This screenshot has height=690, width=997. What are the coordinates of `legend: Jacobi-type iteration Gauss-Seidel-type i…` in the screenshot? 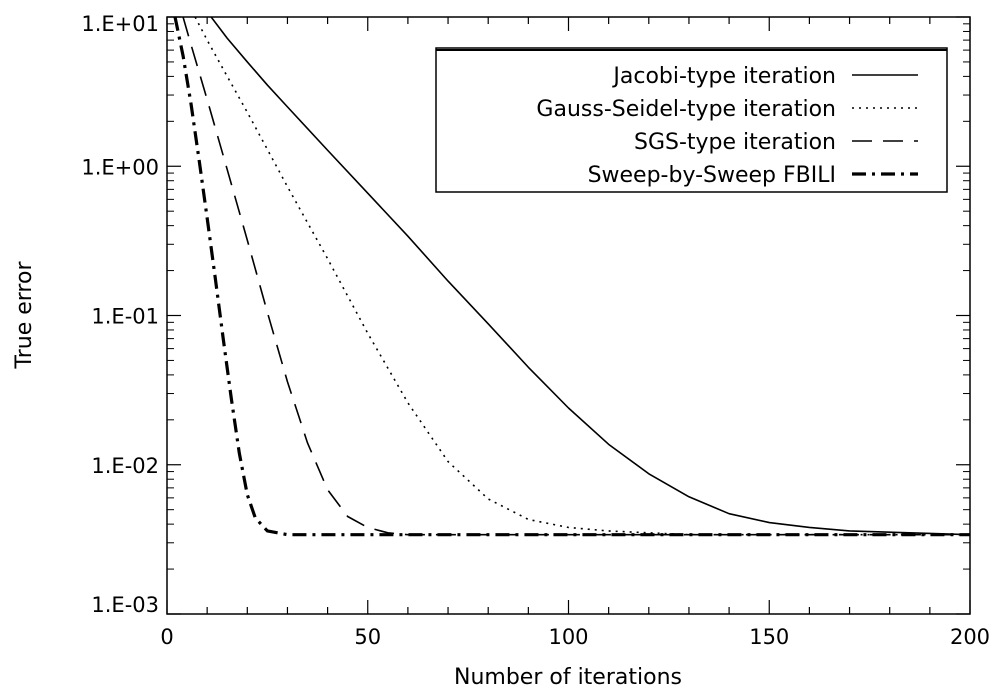 It's located at (691, 120).